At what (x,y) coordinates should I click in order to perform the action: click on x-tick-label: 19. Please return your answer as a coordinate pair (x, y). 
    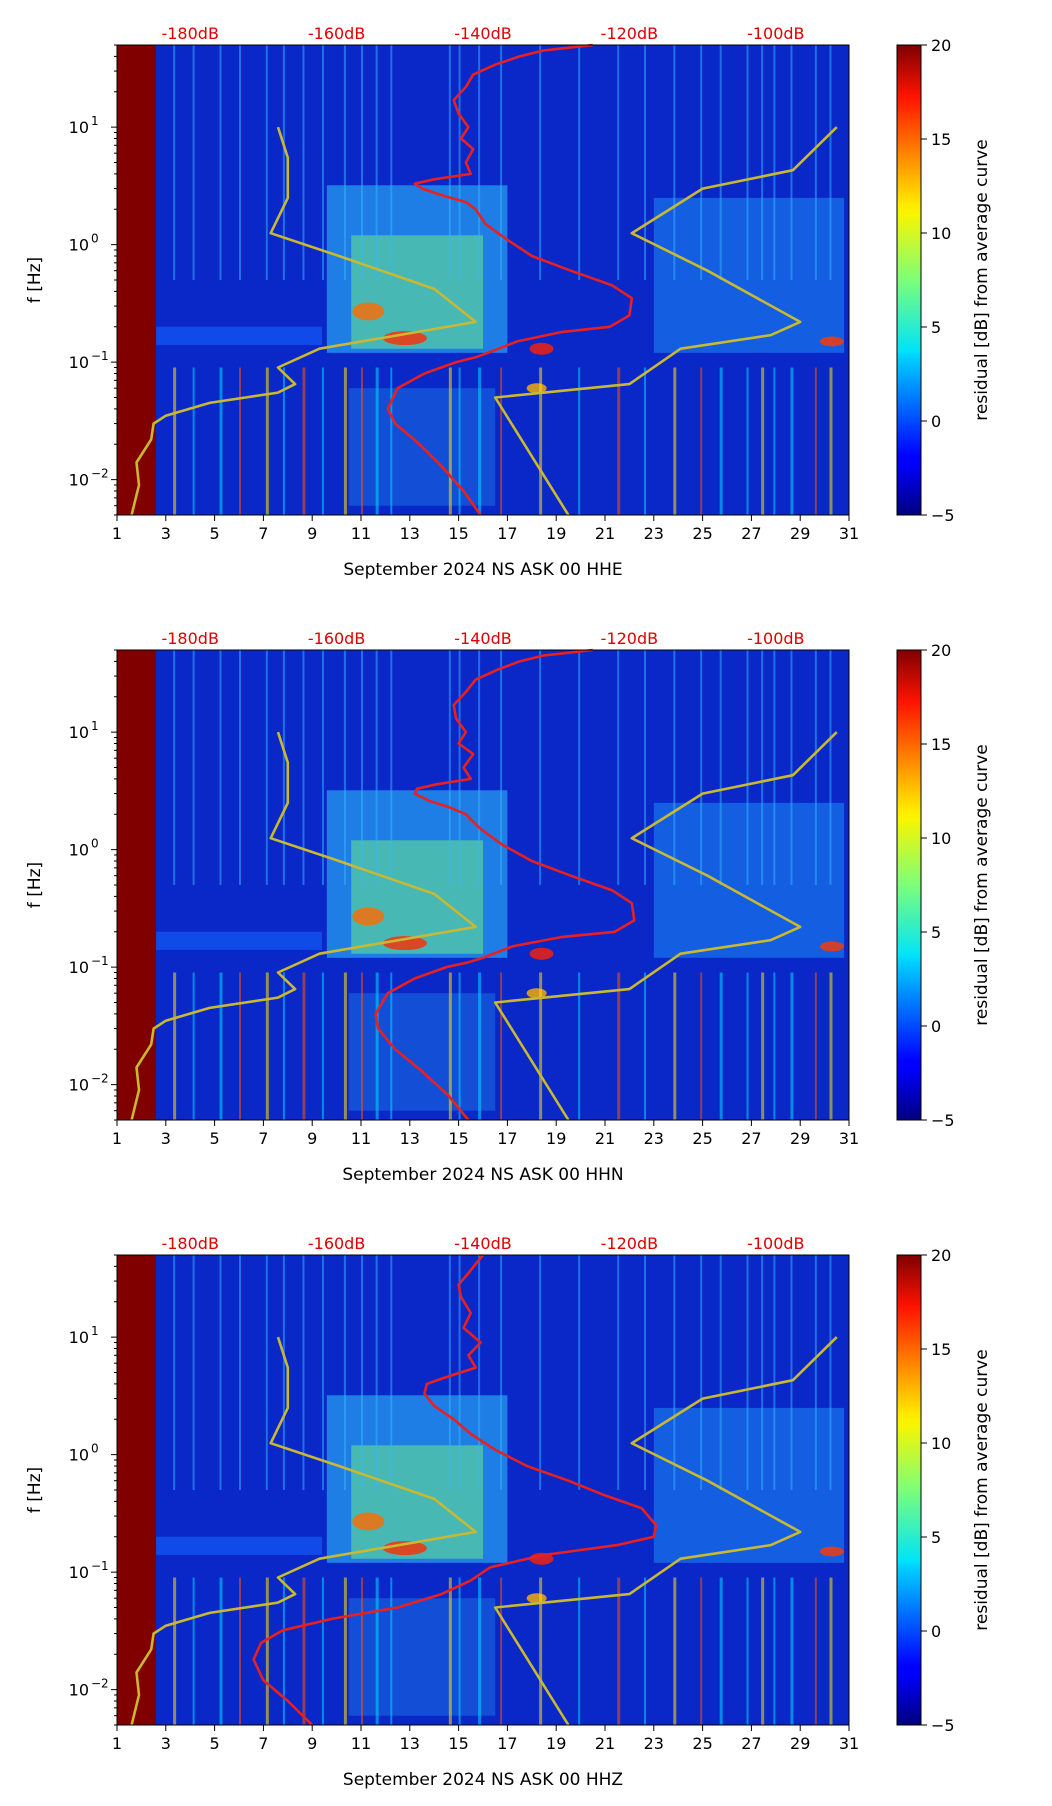
    Looking at the image, I should click on (556, 533).